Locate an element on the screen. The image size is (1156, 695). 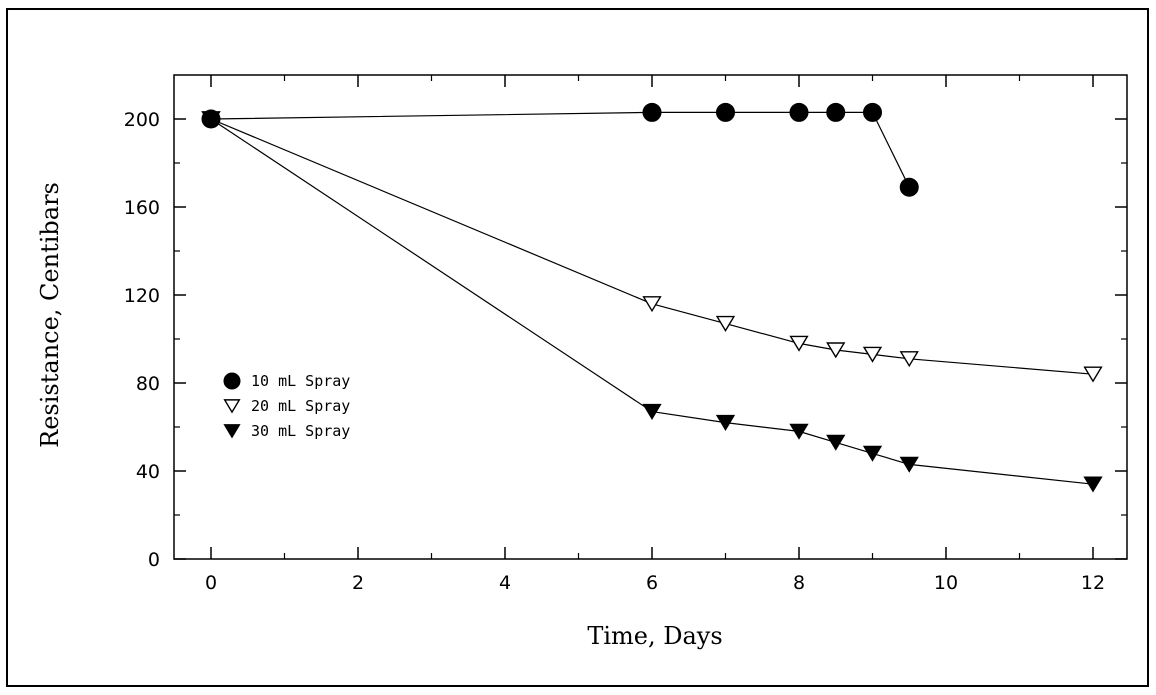
x-tick-label: 8 is located at coordinates (799, 583).